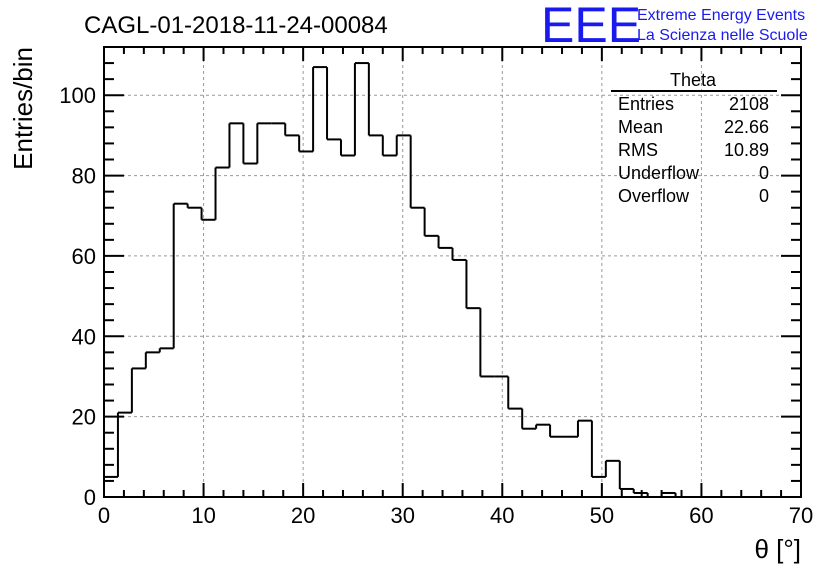 The height and width of the screenshot is (572, 836). Describe the element at coordinates (721, 15) in the screenshot. I see `logo-line-1: Extreme Energy Events` at that location.